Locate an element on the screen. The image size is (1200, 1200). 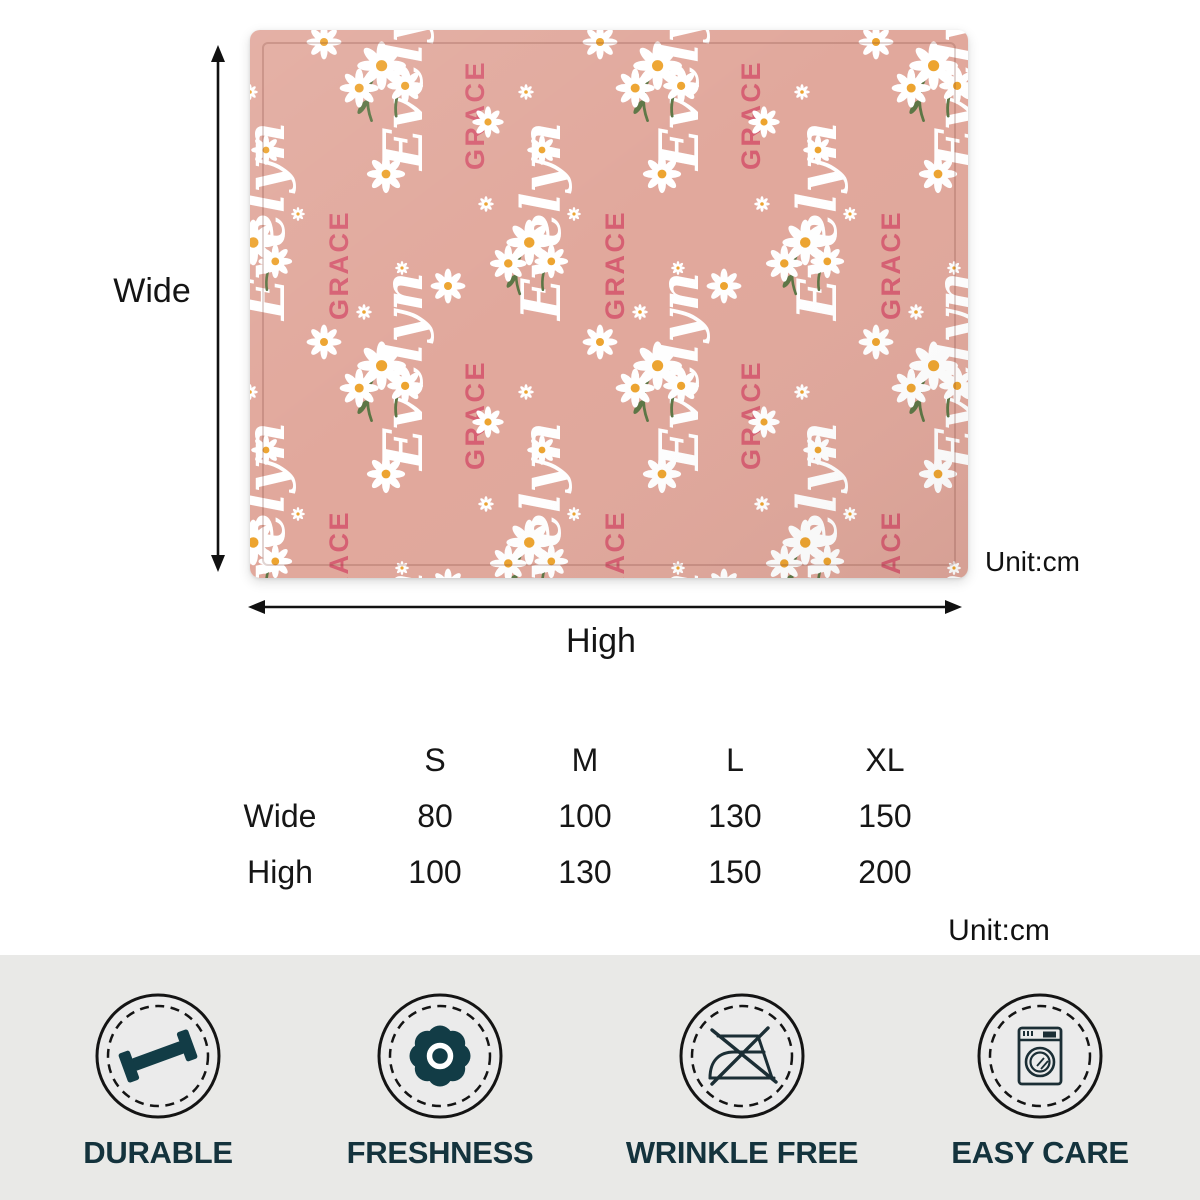
wide-dimension-label: Wide is located at coordinates (152, 291).